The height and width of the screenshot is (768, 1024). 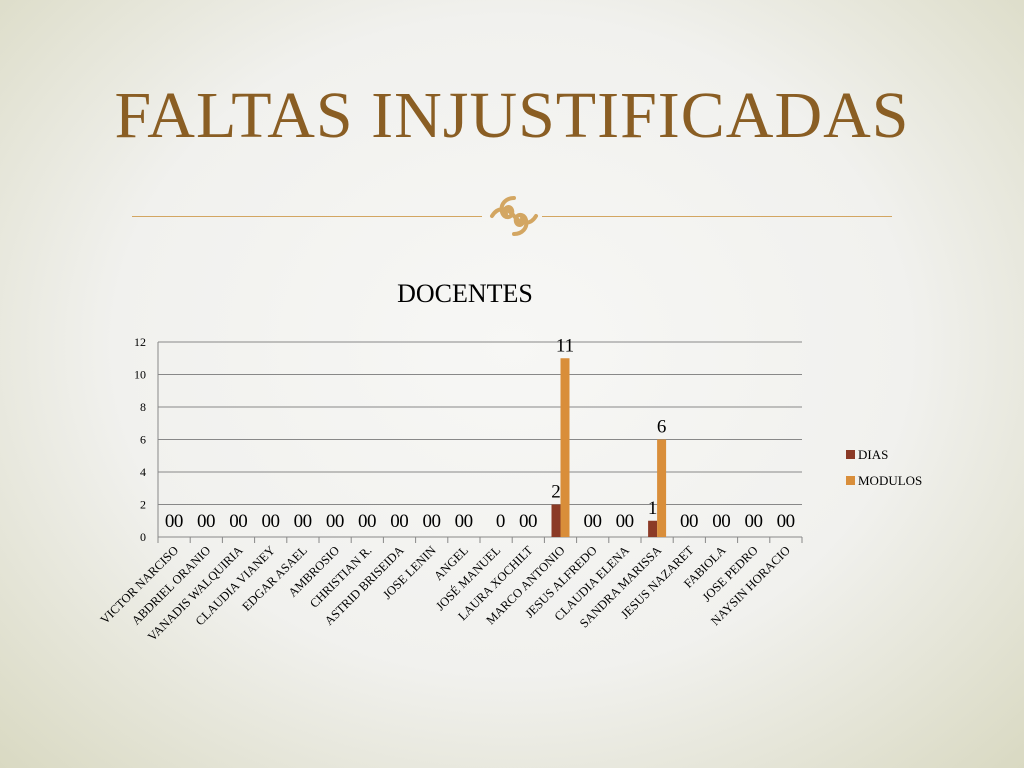 What do you see at coordinates (850, 480) in the screenshot?
I see `legend-swatch-modulos` at bounding box center [850, 480].